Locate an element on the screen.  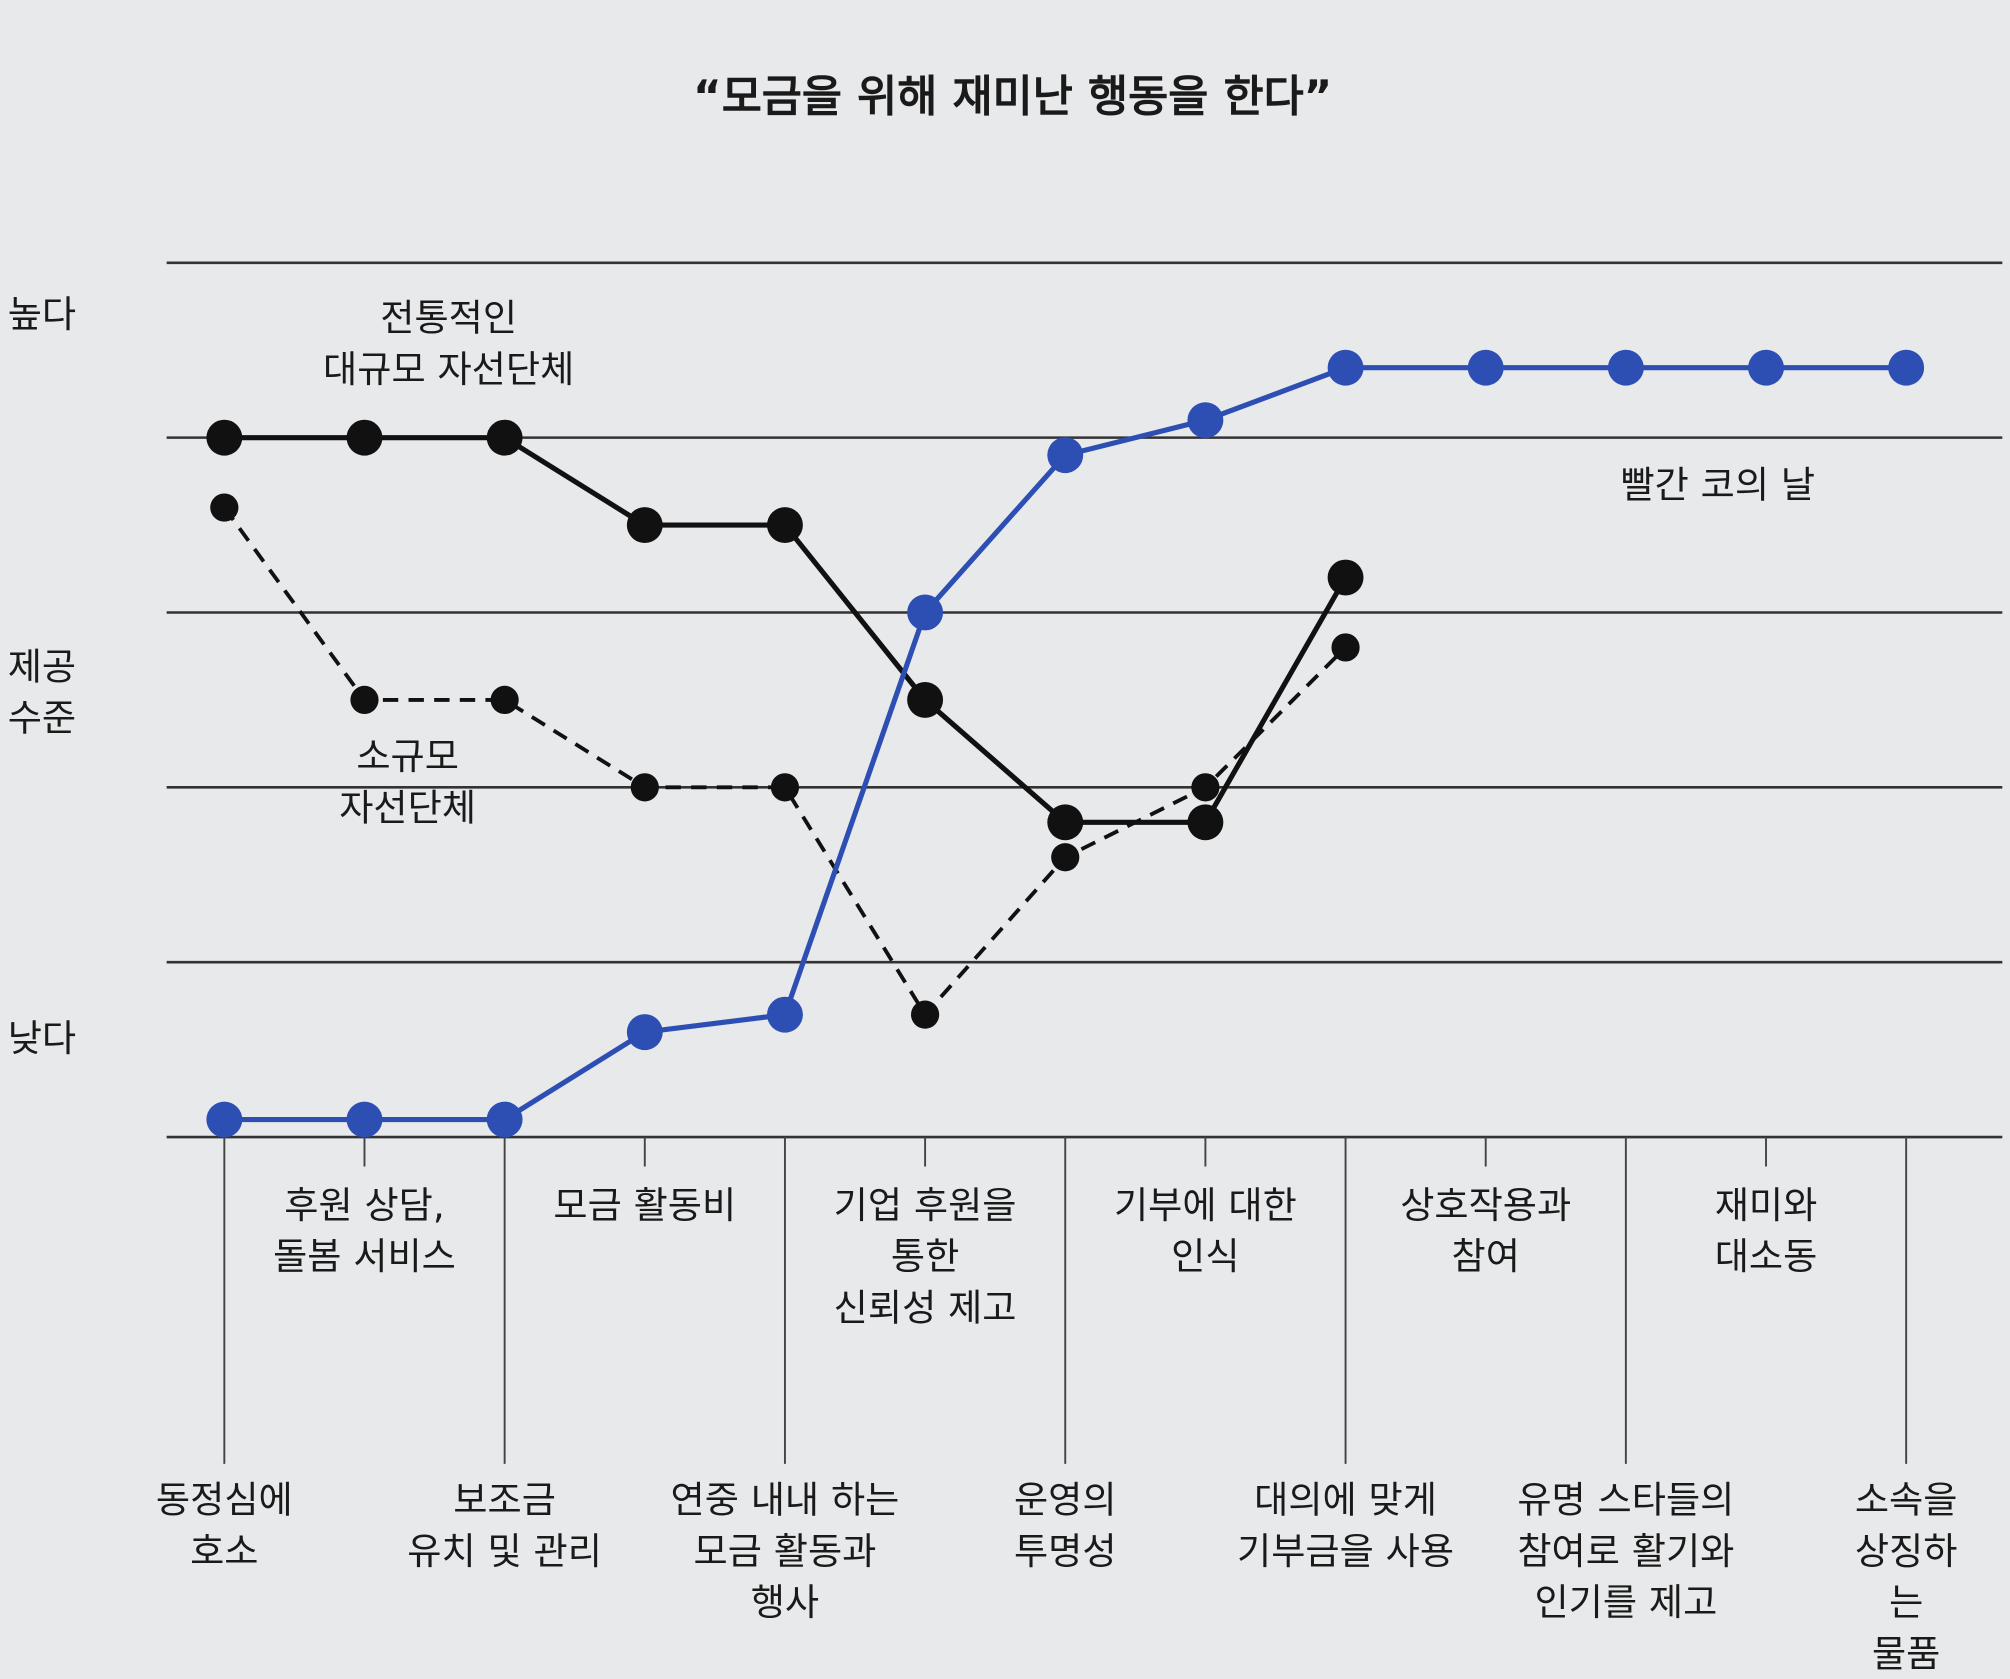
x-category-label: 유명 스타들의 참여로 활기와 인기를 제고 is located at coordinates (1626, 1551).